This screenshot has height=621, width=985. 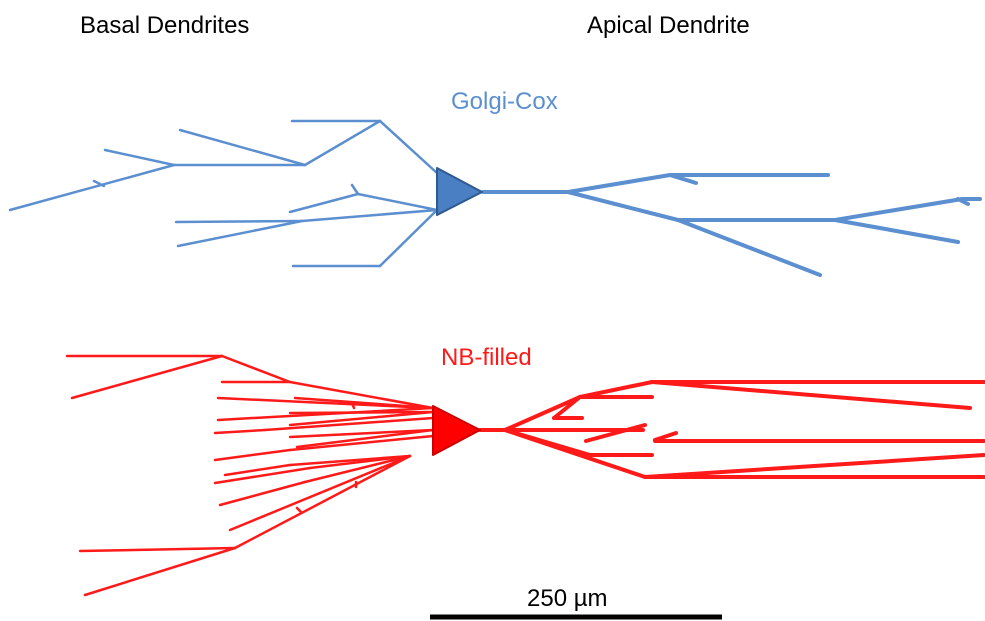 What do you see at coordinates (486, 357) in the screenshot?
I see `nb-filled-label: NB-filled` at bounding box center [486, 357].